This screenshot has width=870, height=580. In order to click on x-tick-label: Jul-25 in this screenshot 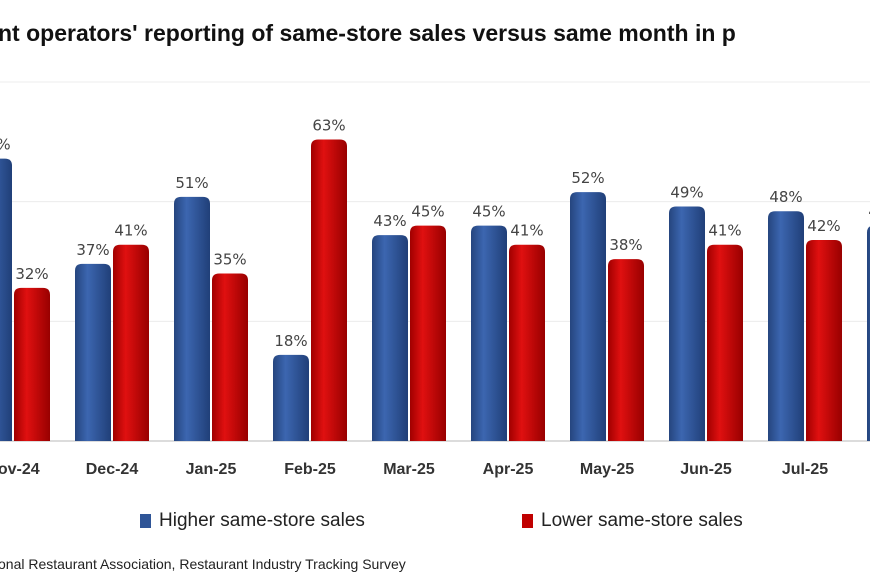, I will do `click(805, 469)`.